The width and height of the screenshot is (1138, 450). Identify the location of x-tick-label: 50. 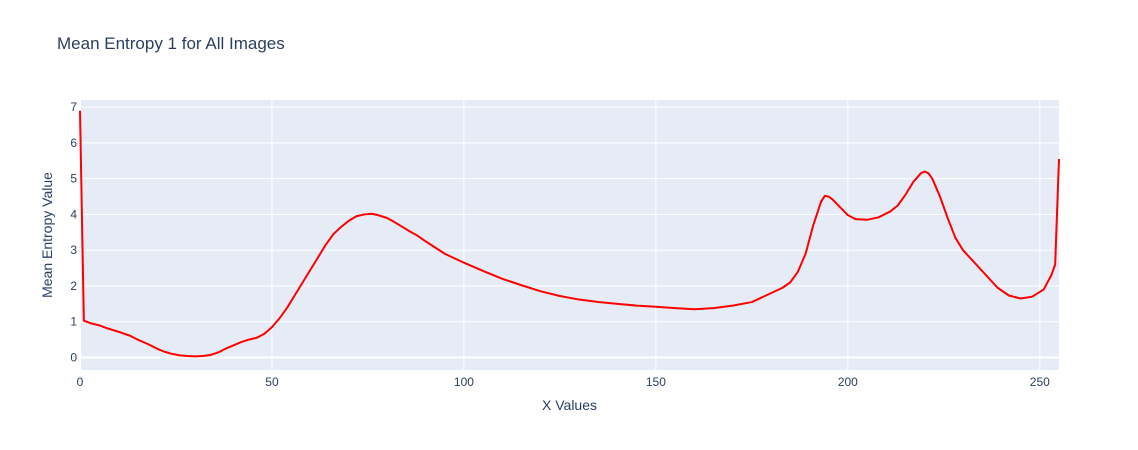
(272, 382).